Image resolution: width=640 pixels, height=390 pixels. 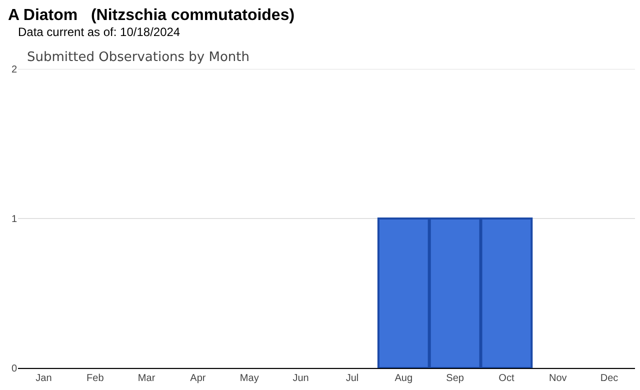 What do you see at coordinates (300, 378) in the screenshot?
I see `x-tick-label: Jun` at bounding box center [300, 378].